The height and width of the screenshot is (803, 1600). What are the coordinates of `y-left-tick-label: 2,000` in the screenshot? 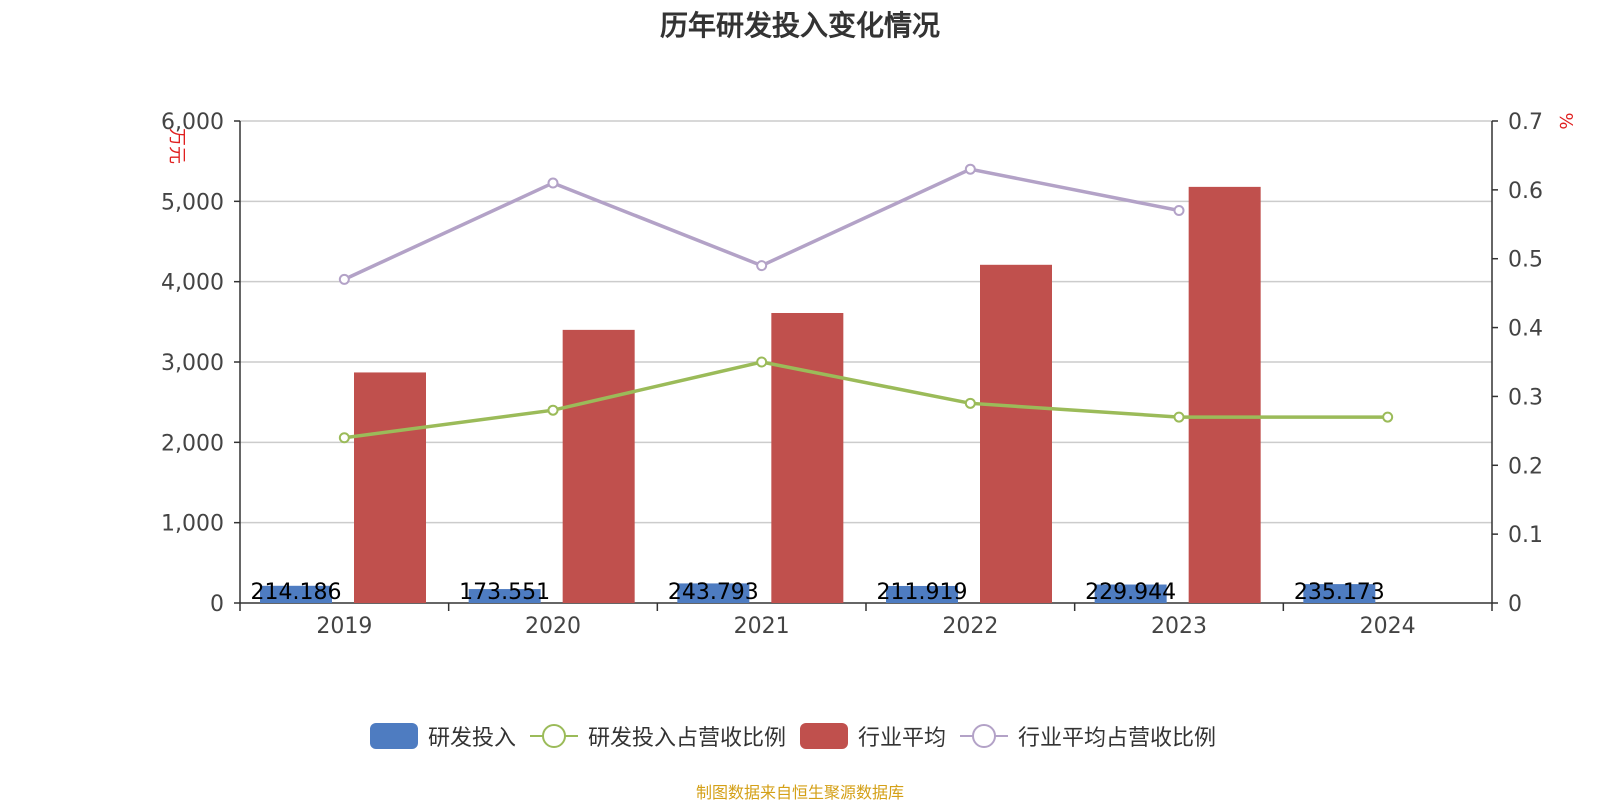 It's located at (192, 443).